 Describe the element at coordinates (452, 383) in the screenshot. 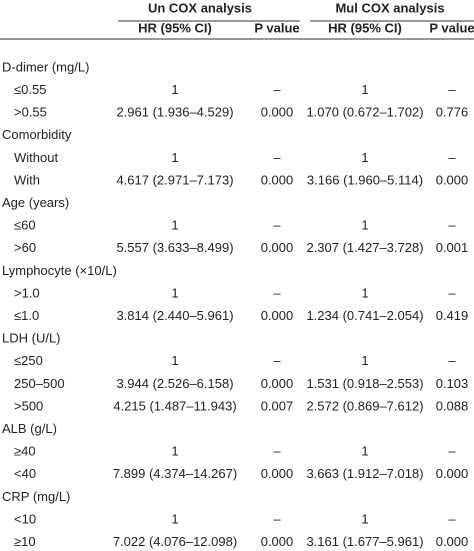

I see `cell: 0.103` at that location.